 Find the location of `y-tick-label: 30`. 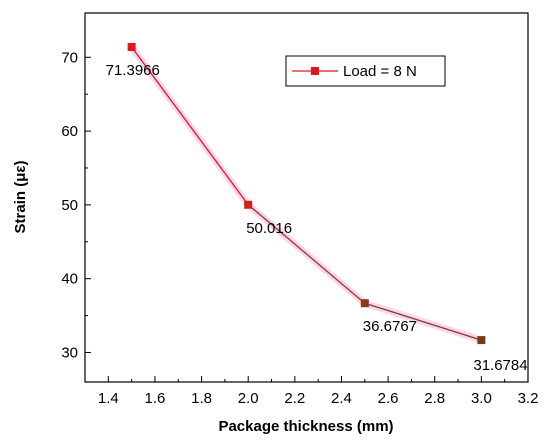

y-tick-label: 30 is located at coordinates (69, 352).